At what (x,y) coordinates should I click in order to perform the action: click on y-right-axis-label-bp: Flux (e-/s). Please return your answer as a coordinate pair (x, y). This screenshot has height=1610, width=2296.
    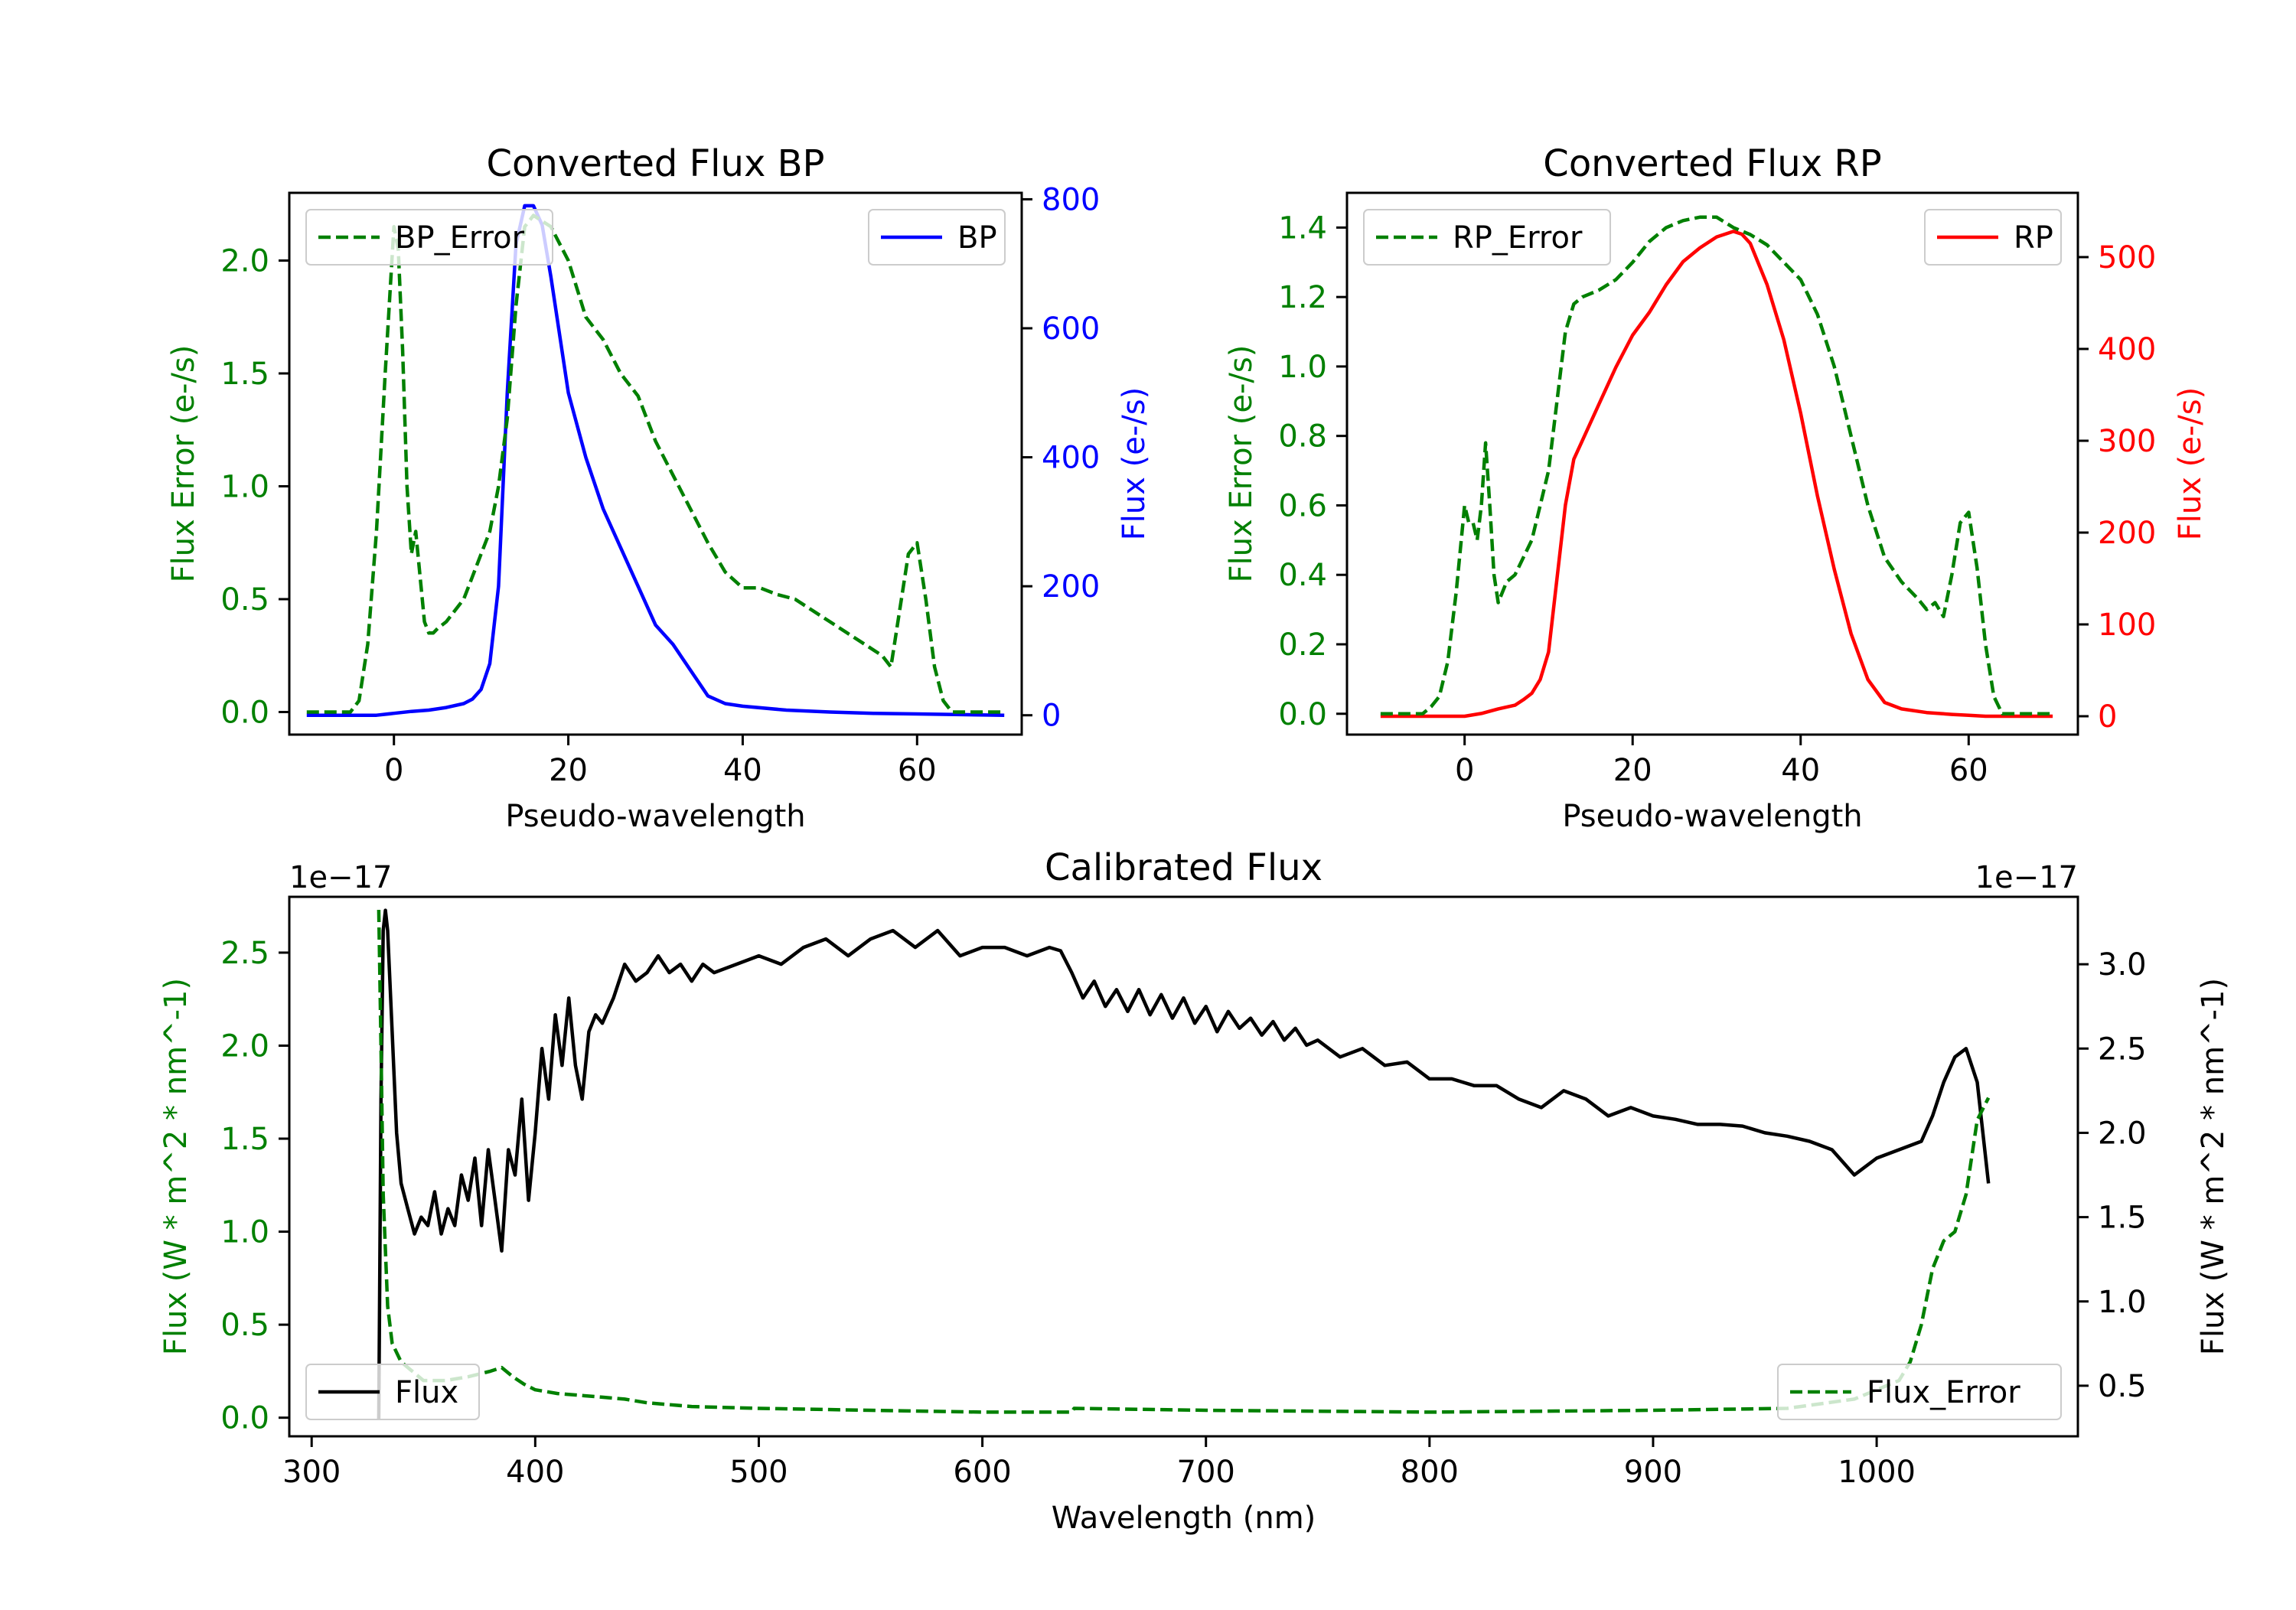
    Looking at the image, I should click on (1134, 464).